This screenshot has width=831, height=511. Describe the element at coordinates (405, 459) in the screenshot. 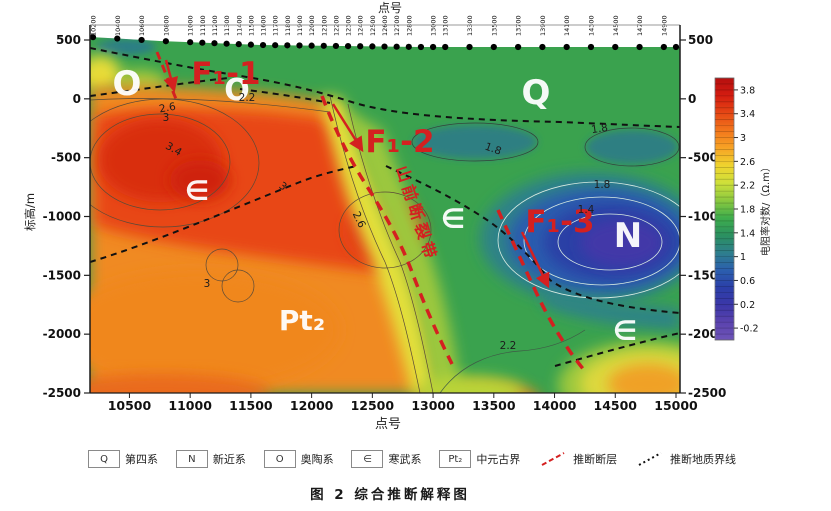

I see `legend-item-label: 寒武系` at that location.